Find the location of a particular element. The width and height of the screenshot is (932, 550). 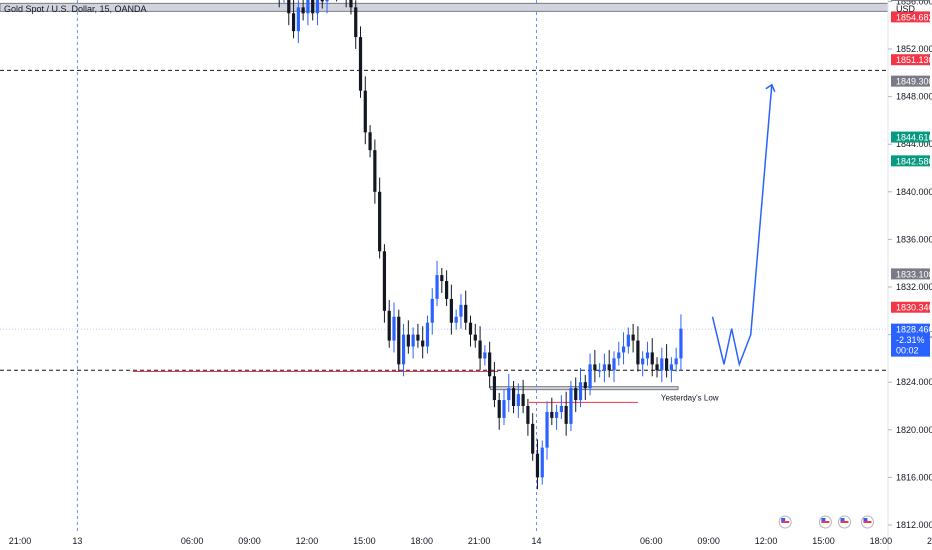

event-flags is located at coordinates (826, 522).